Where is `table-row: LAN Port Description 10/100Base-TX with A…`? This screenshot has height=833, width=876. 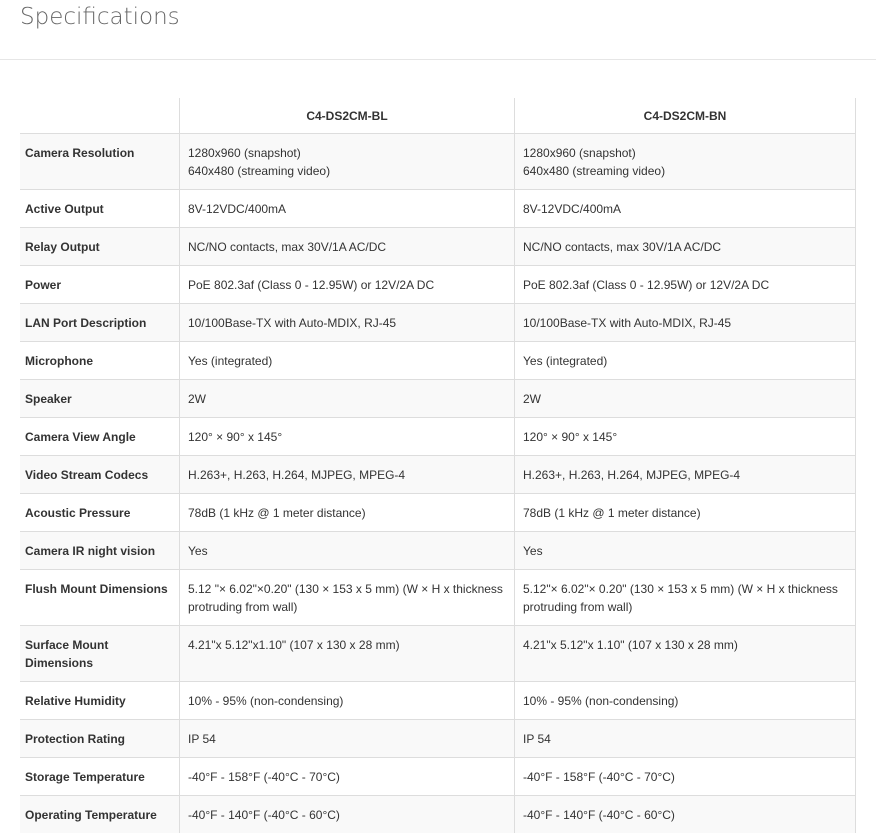
table-row: LAN Port Description 10/100Base-TX with A… is located at coordinates (438, 323).